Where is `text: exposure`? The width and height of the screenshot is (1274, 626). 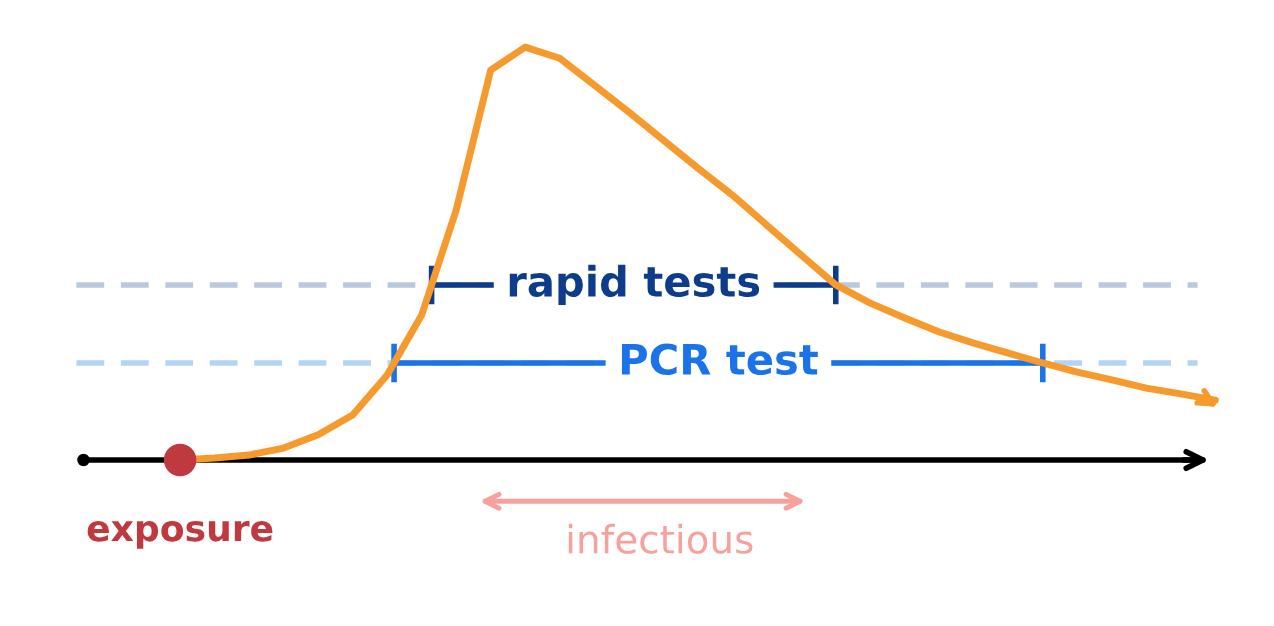 text: exposure is located at coordinates (180, 534).